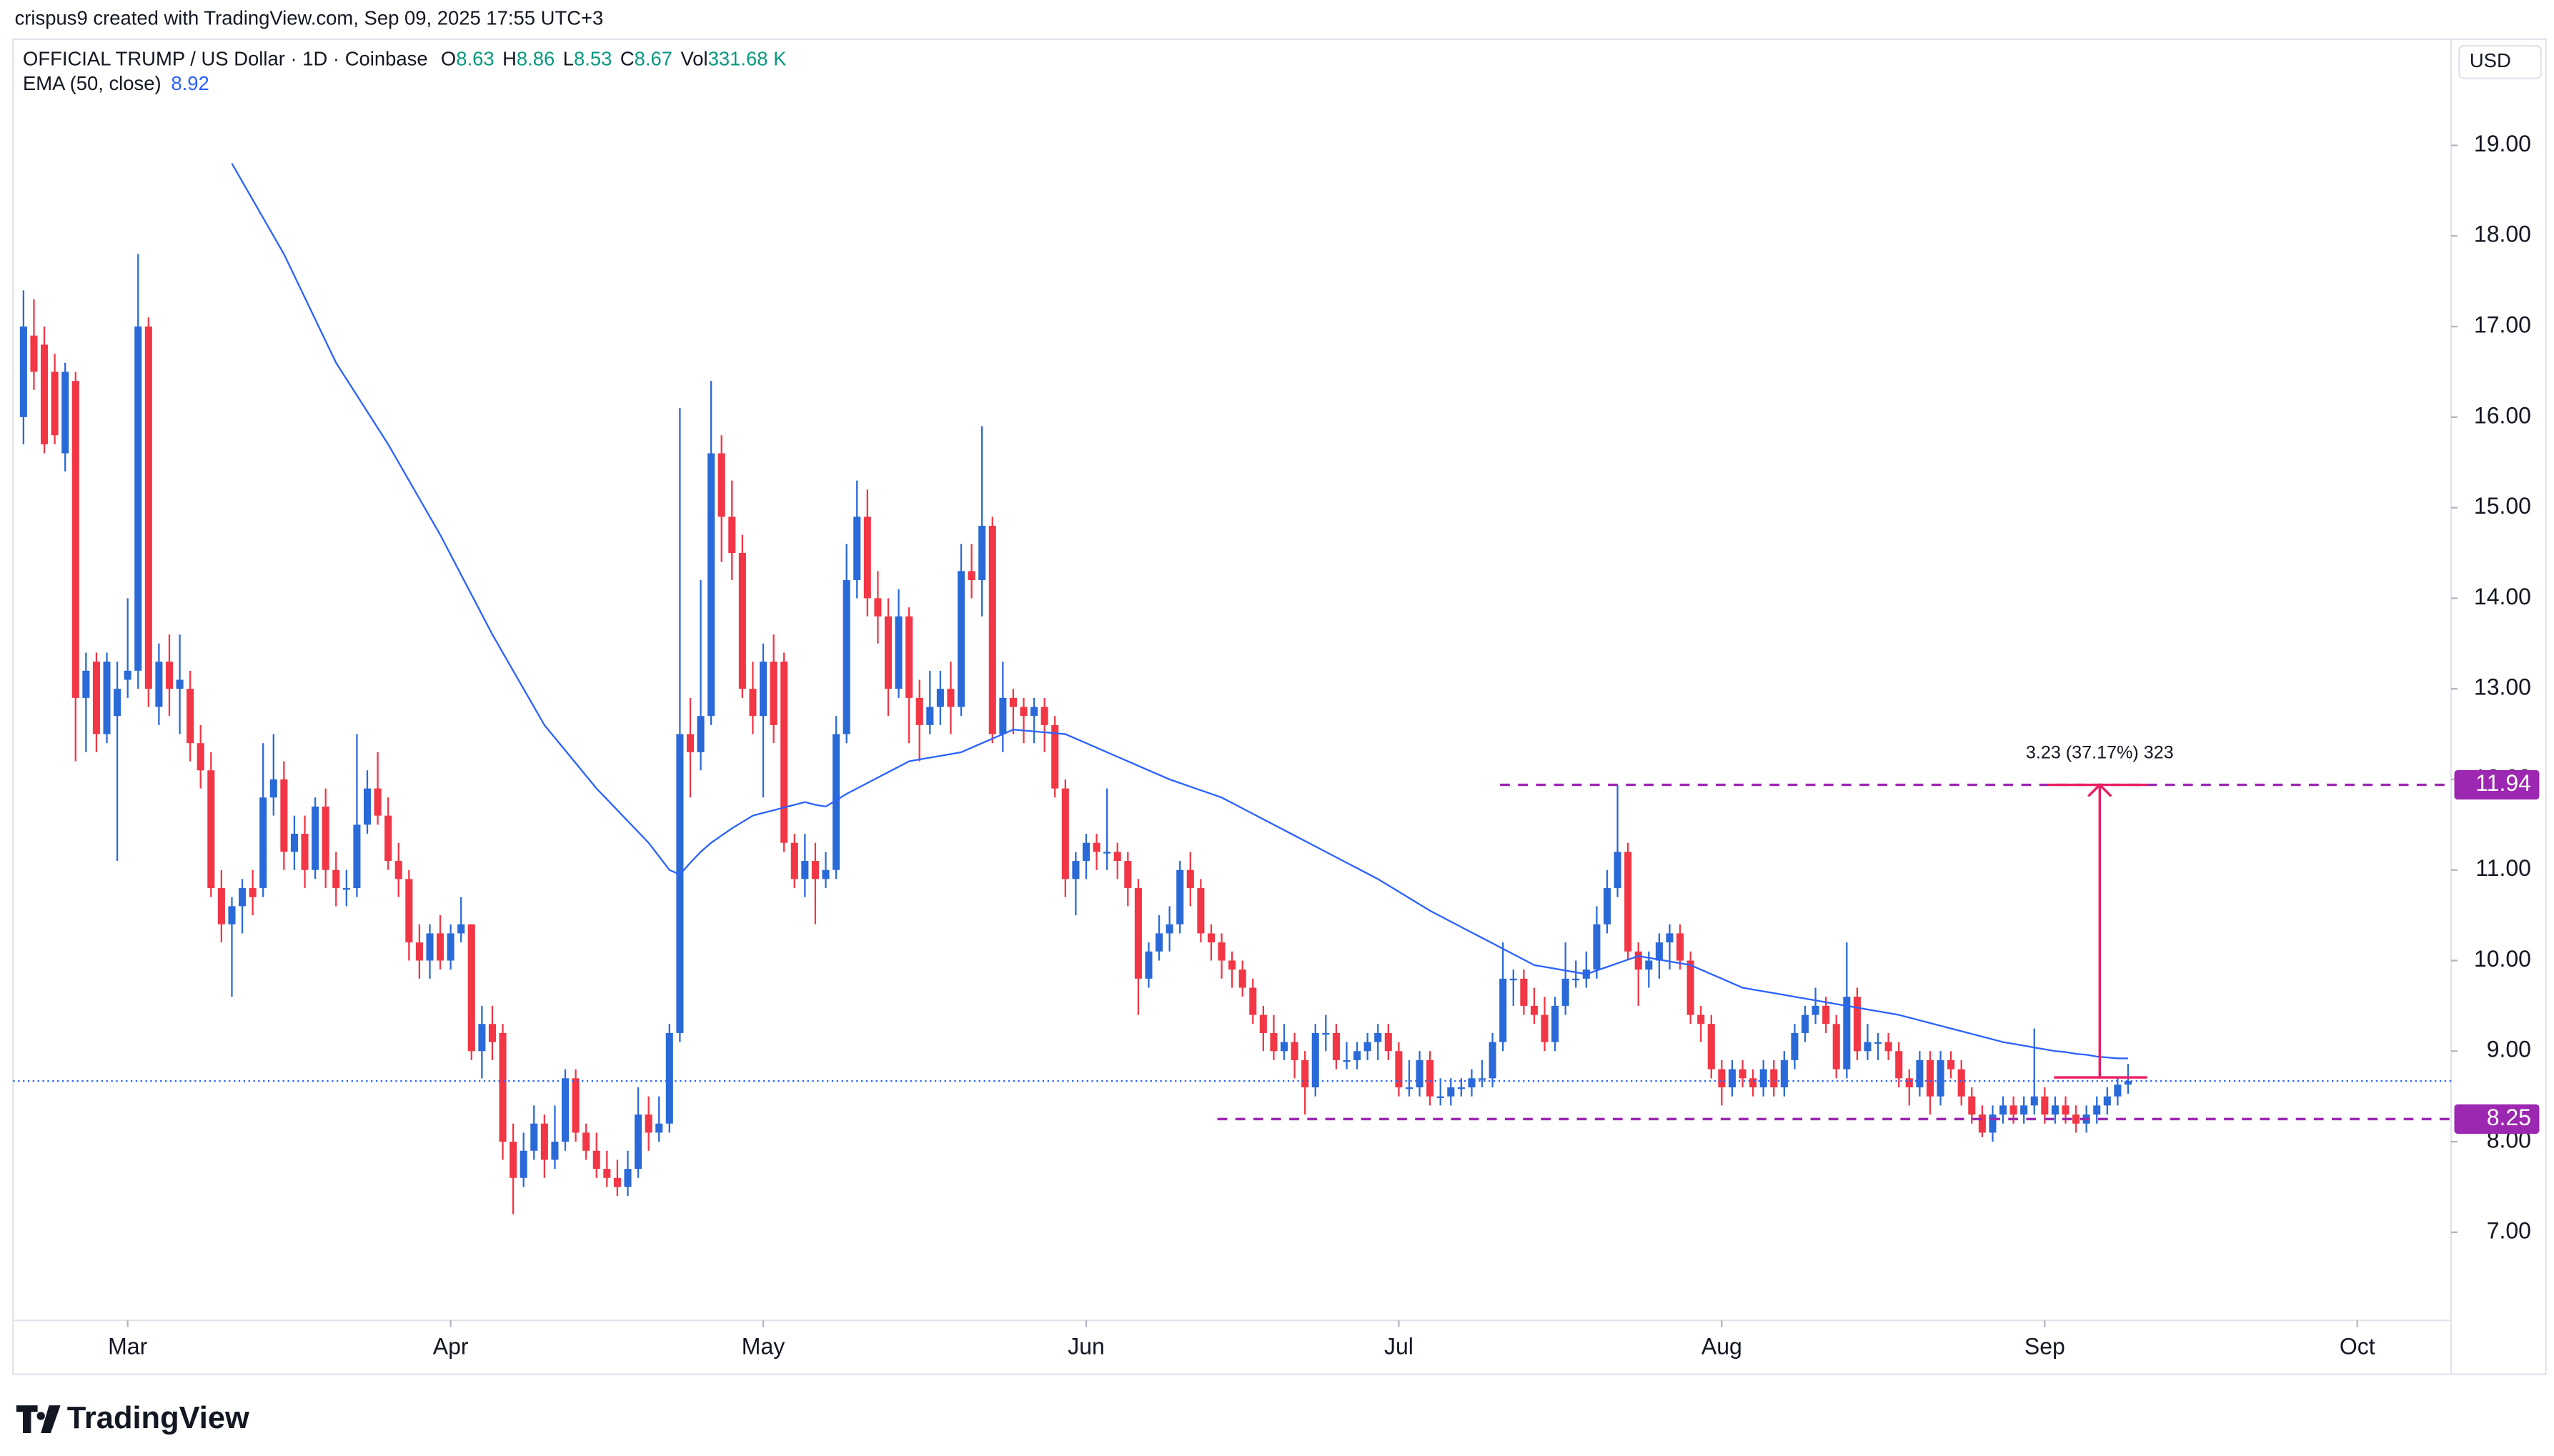 The height and width of the screenshot is (1456, 2554). Describe the element at coordinates (536, 59) in the screenshot. I see `legend-value: 8.86` at that location.